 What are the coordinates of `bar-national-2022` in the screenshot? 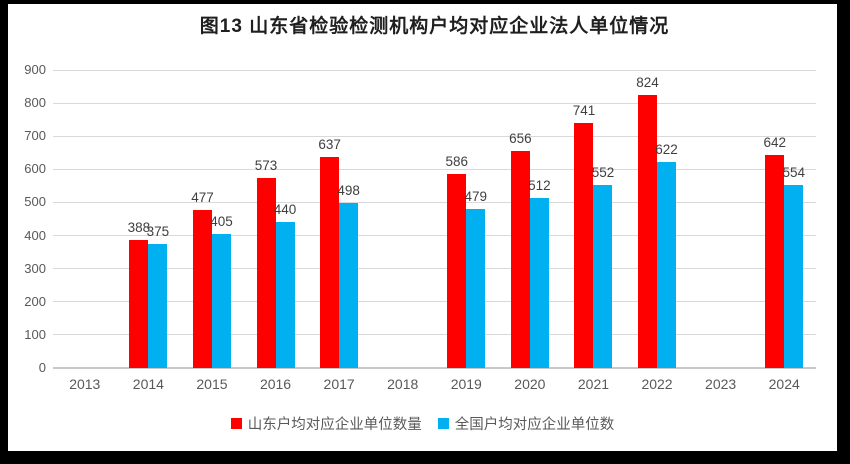 It's located at (667, 265).